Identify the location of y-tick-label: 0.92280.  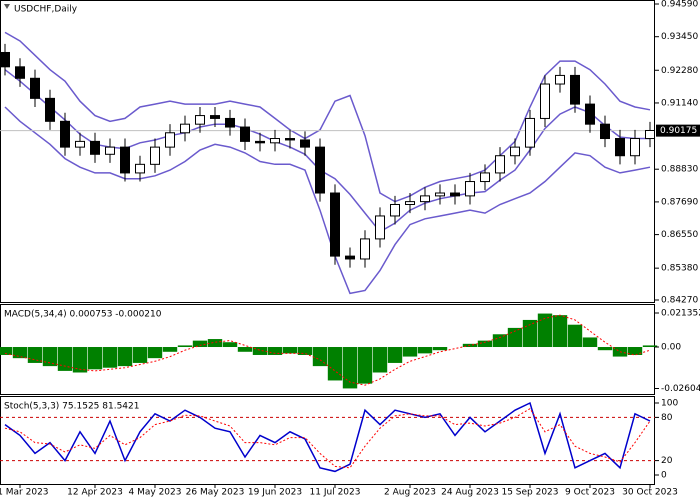
(679, 71).